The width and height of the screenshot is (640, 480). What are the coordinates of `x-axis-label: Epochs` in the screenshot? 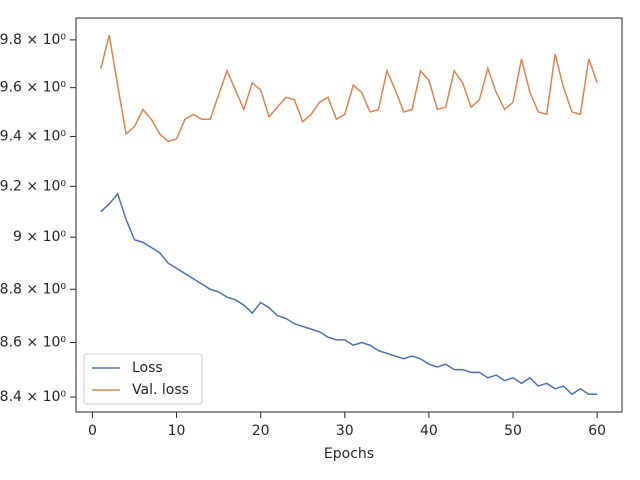 It's located at (349, 454).